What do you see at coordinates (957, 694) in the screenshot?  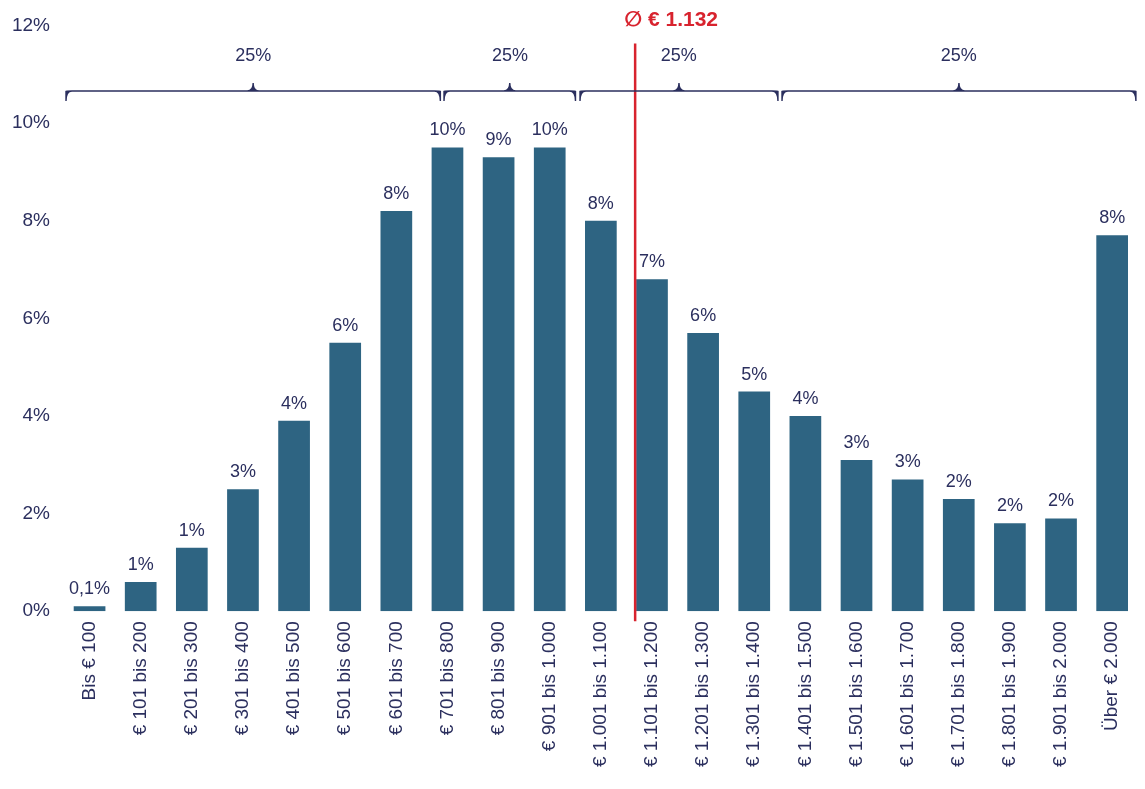 I see `x-tick-label: € 1.701 bis 1.800` at bounding box center [957, 694].